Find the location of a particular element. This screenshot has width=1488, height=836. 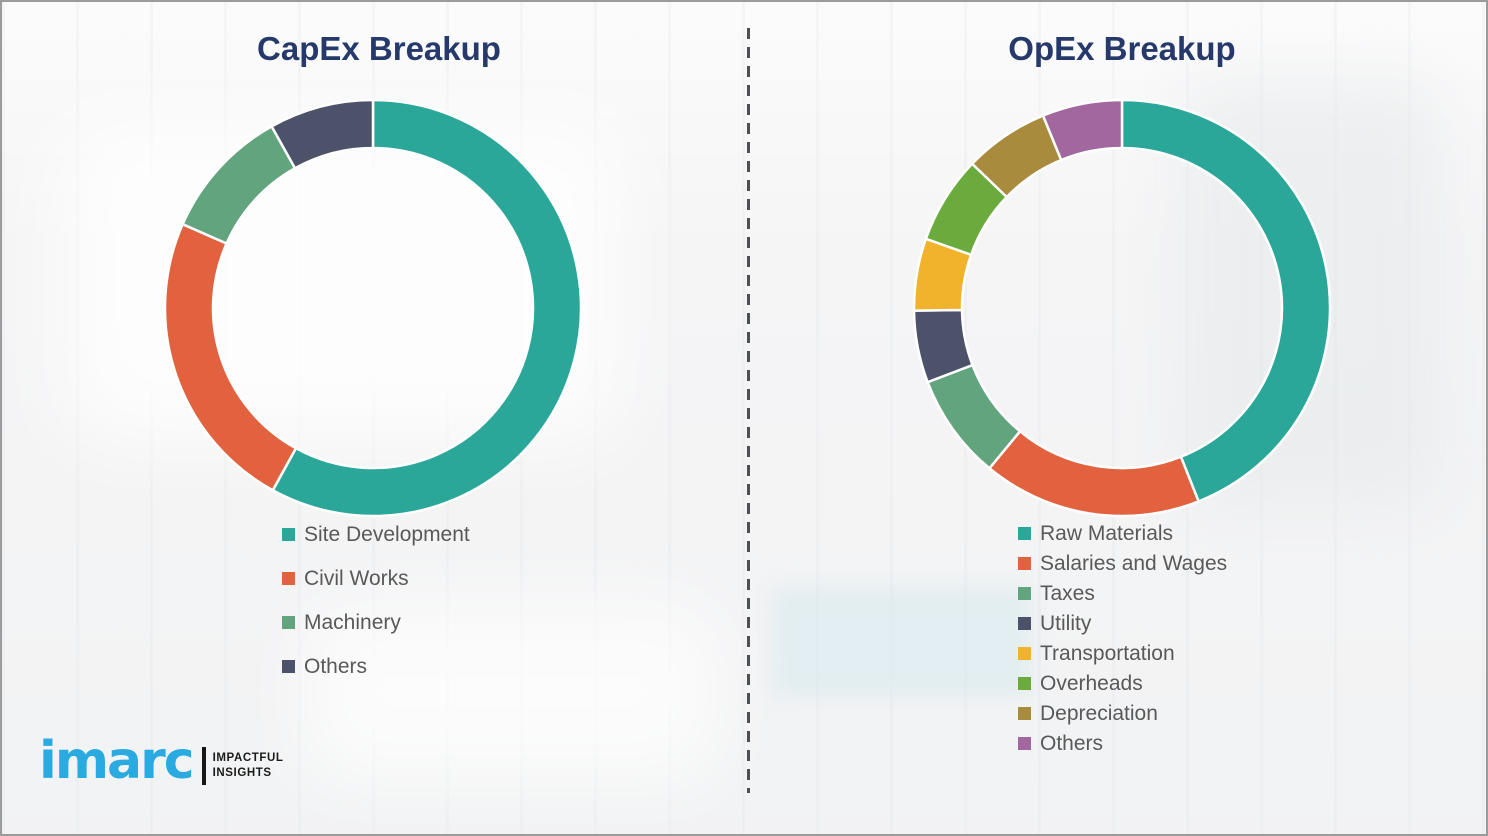

opex-chart-title: OpEx Breakup is located at coordinates (1122, 48).